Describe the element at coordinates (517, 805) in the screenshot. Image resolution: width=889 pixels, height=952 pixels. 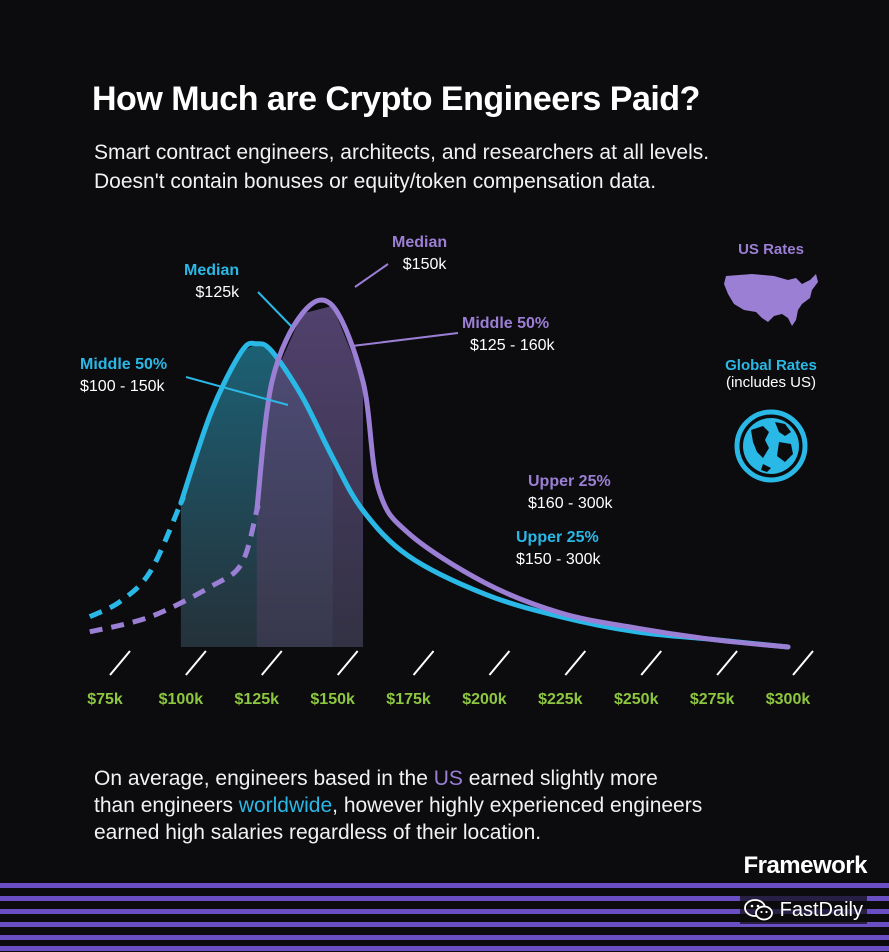
I see `summary-line-2-end: , however highly experienced engineers` at that location.